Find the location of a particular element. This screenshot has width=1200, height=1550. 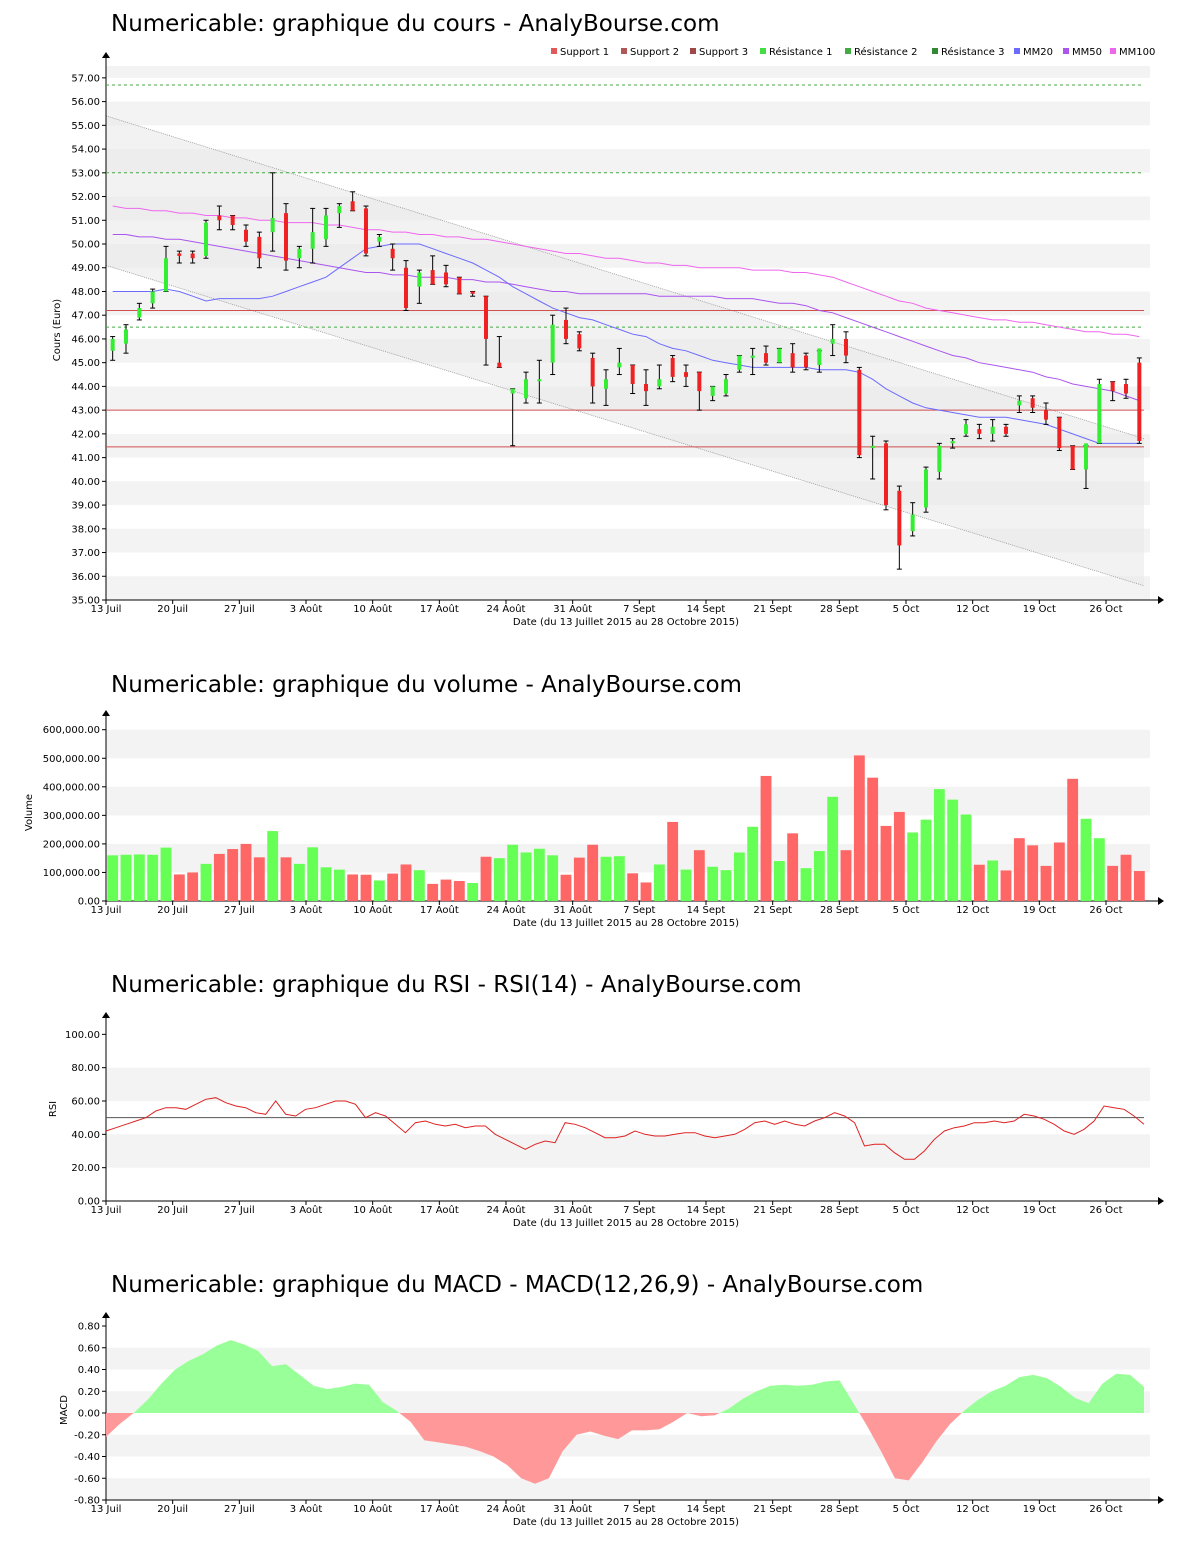

mm20-line is located at coordinates (626, 343).